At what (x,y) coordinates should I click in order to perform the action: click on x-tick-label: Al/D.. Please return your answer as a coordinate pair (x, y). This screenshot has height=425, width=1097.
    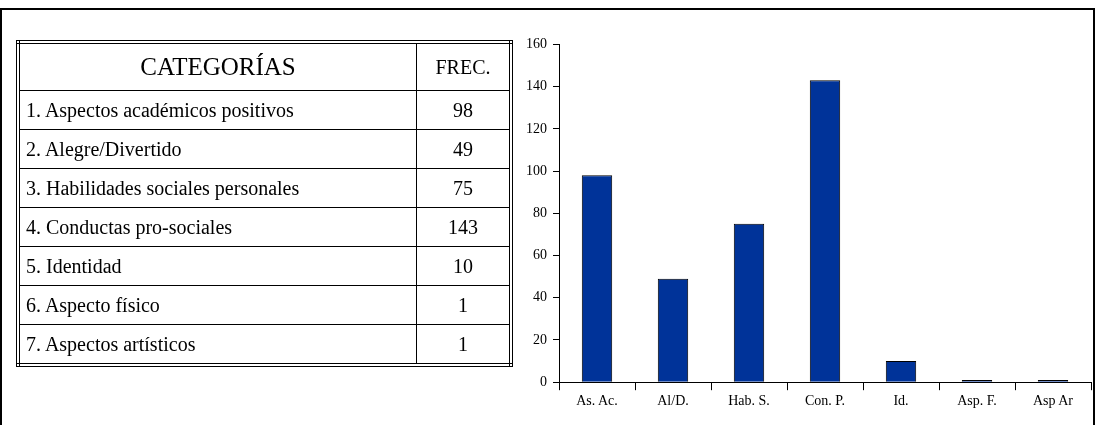
    Looking at the image, I should click on (673, 401).